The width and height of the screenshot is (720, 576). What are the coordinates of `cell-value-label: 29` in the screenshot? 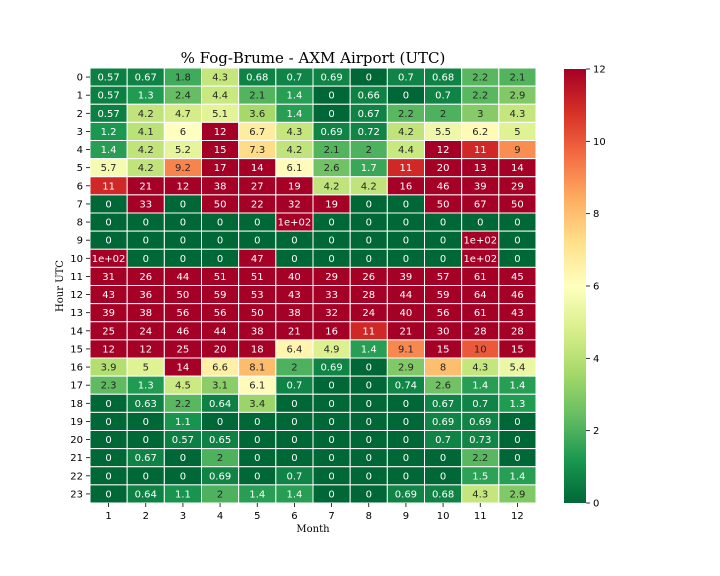 It's located at (331, 277).